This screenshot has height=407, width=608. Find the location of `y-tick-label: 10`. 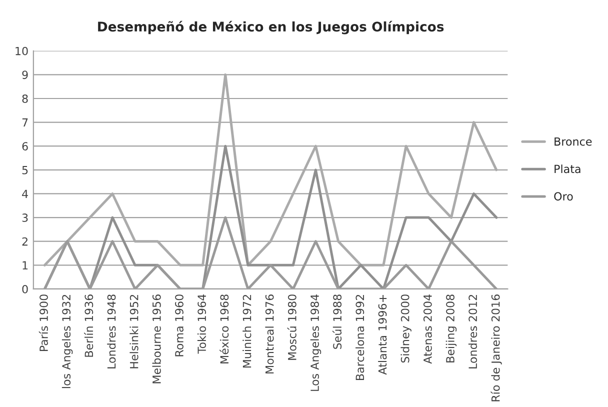

y-tick-label: 10 is located at coordinates (22, 51).